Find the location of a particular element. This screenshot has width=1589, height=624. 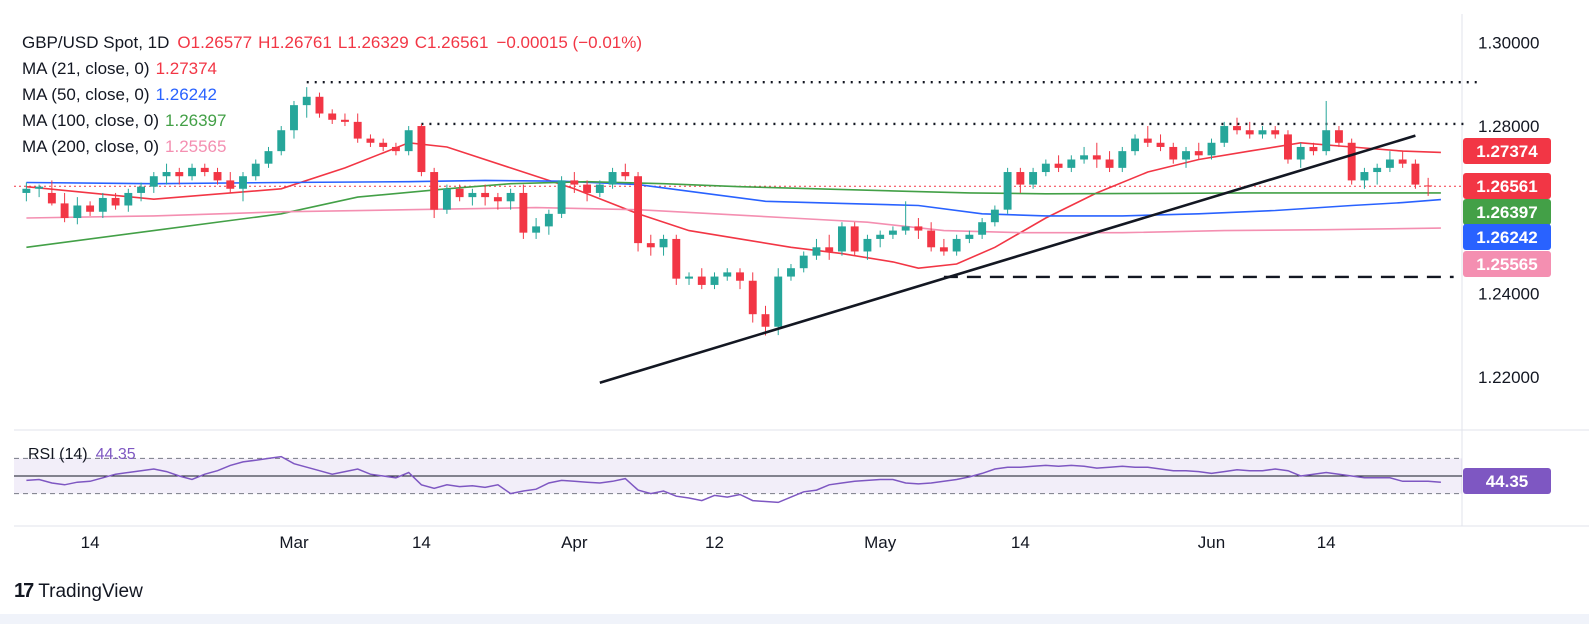

x-tick-label-6: 14 is located at coordinates (1020, 542).